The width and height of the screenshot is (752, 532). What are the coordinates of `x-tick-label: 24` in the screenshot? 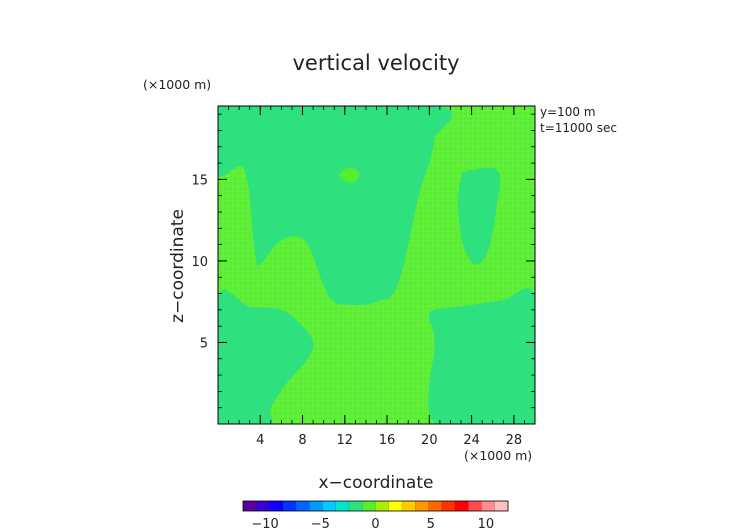 It's located at (471, 440).